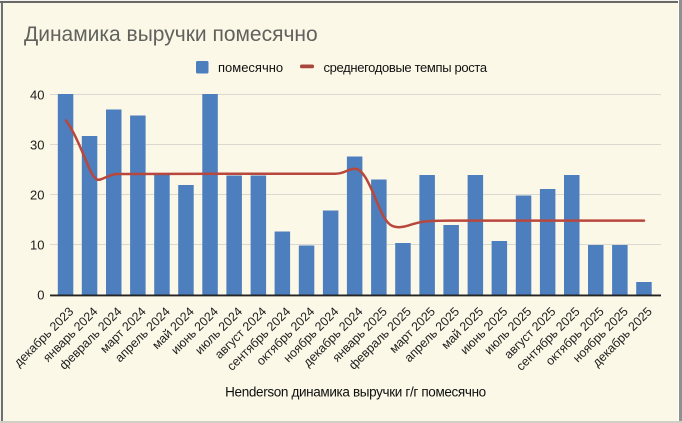 Image resolution: width=682 pixels, height=423 pixels. I want to click on svg-text: 0, so click(40, 295).